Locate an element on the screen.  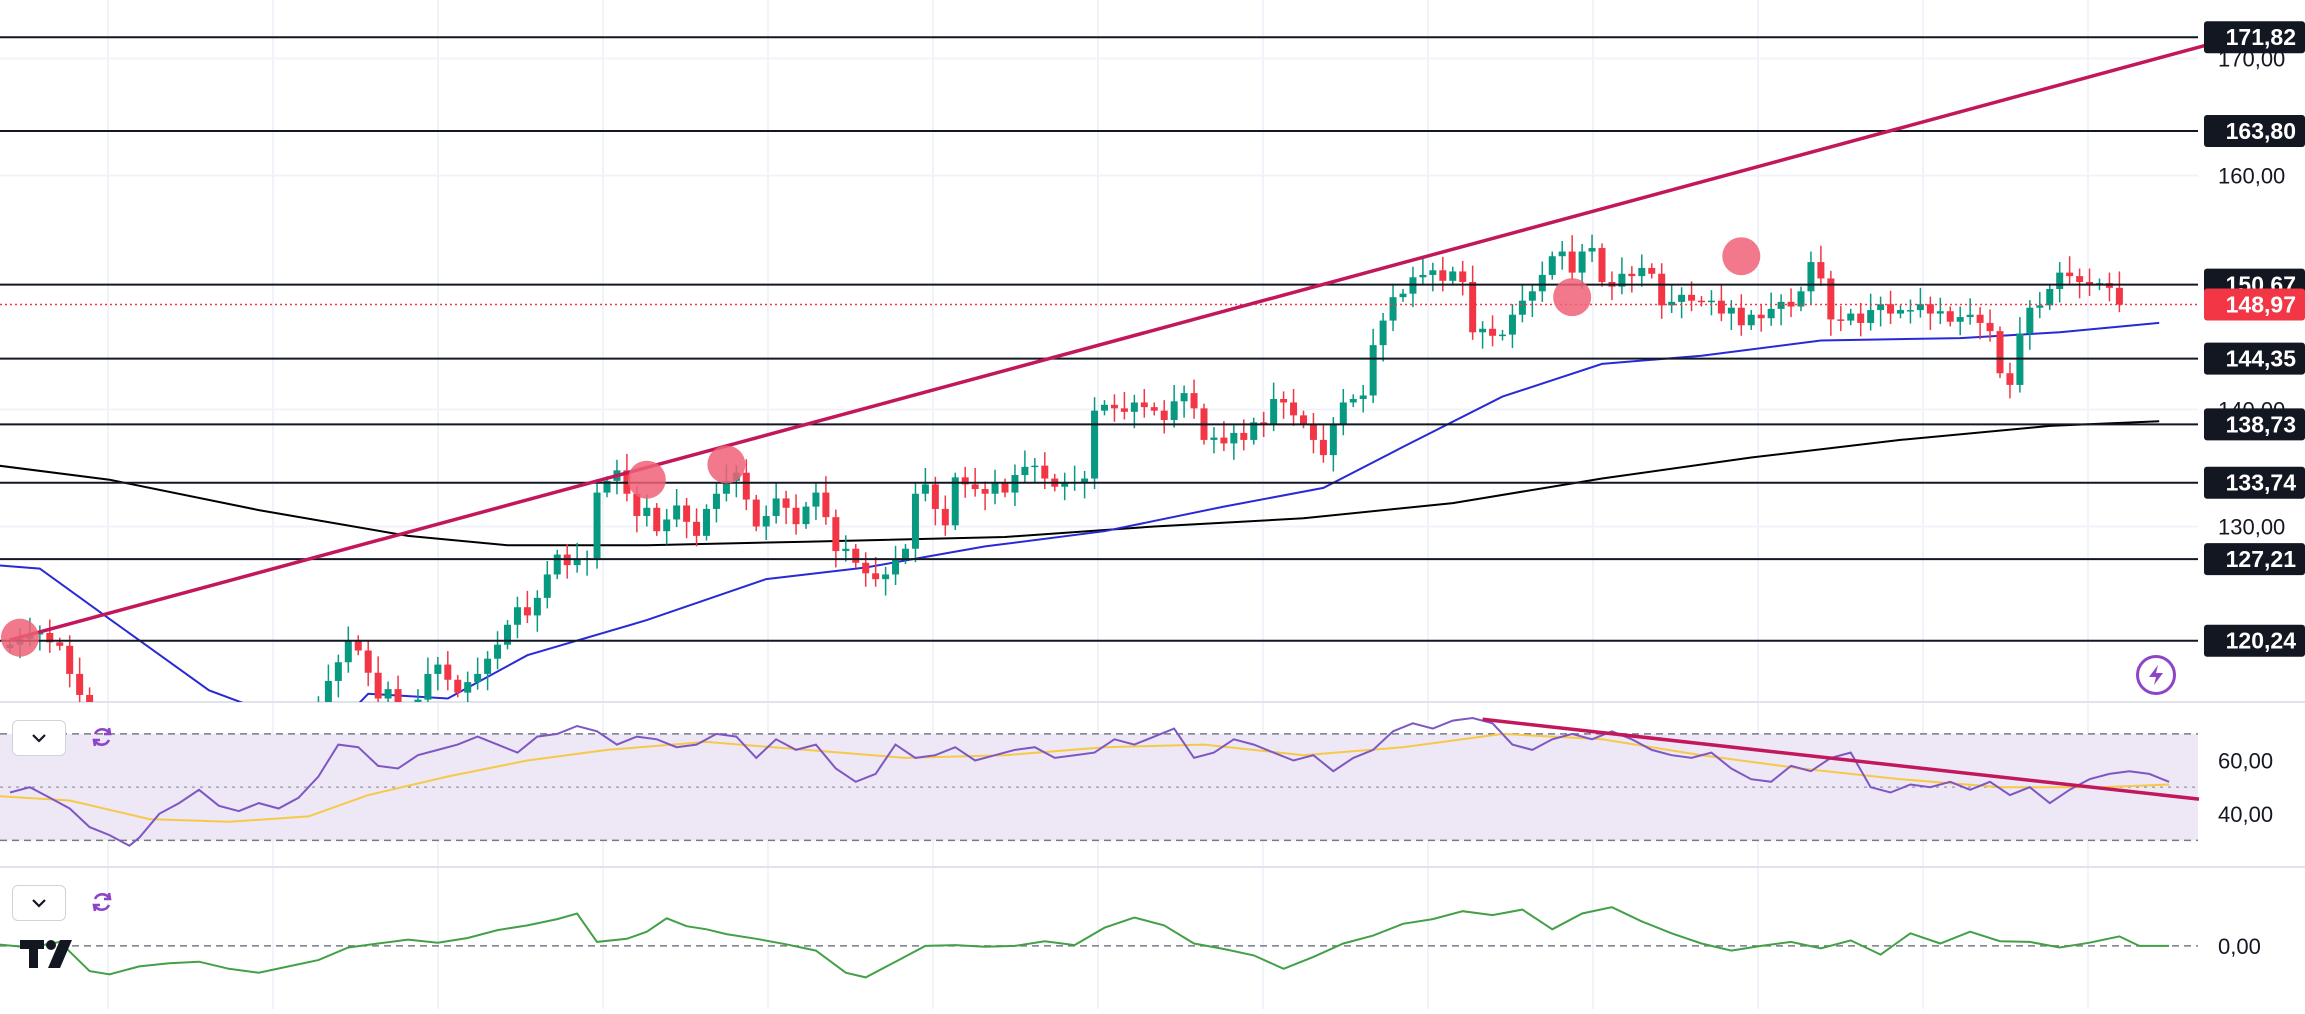
refresh-icon is located at coordinates (102, 737).